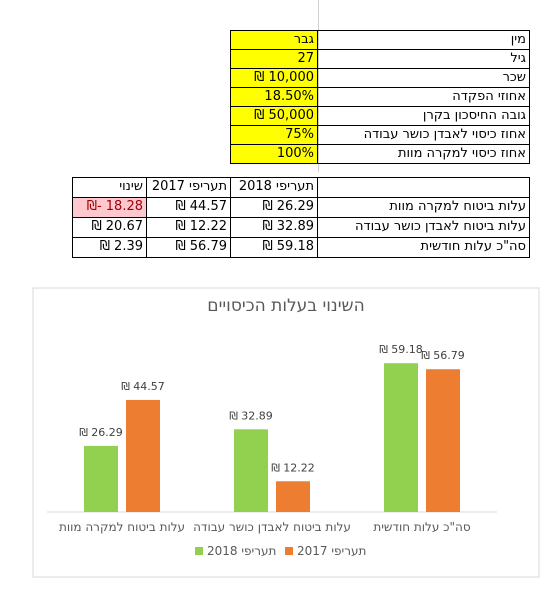 This screenshot has width=550, height=600. Describe the element at coordinates (272, 527) in the screenshot. I see `x-tick-label: עלות ביטוח לאבדן כושר עבודה` at that location.